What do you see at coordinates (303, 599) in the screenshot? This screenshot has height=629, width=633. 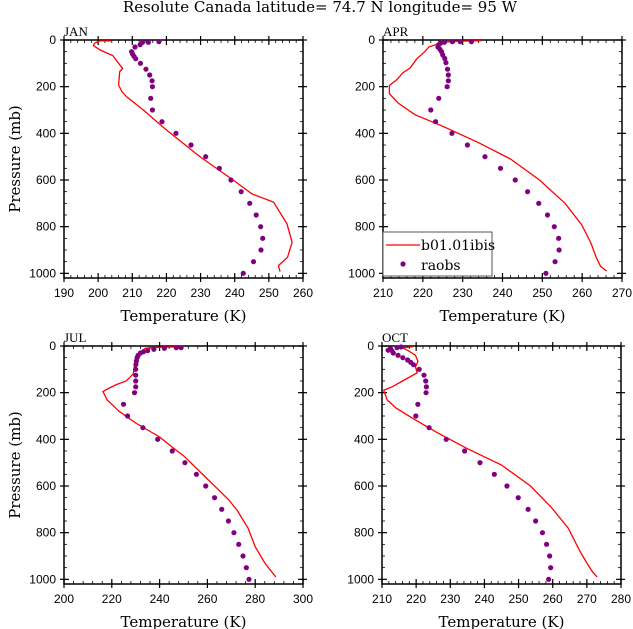 I see `x-tick-label: 300` at bounding box center [303, 599].